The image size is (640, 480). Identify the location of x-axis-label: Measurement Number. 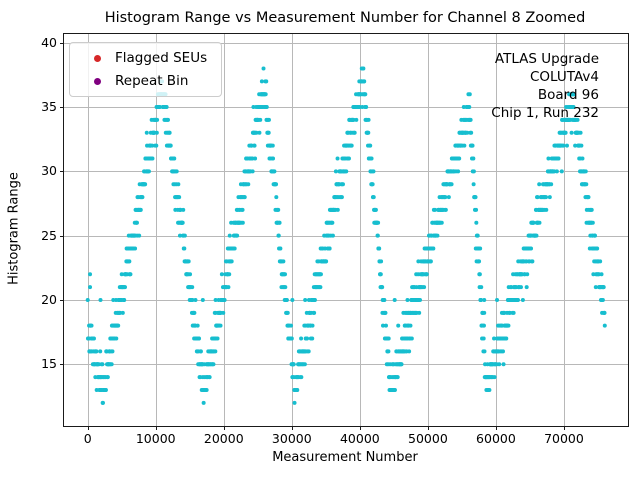
(345, 457).